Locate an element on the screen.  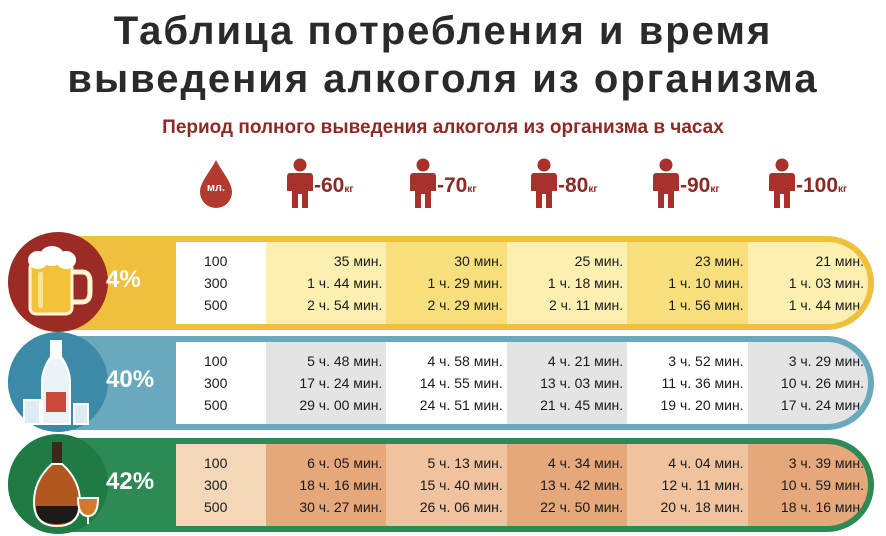
time-value: 15 ч. 40 мин. is located at coordinates (461, 485).